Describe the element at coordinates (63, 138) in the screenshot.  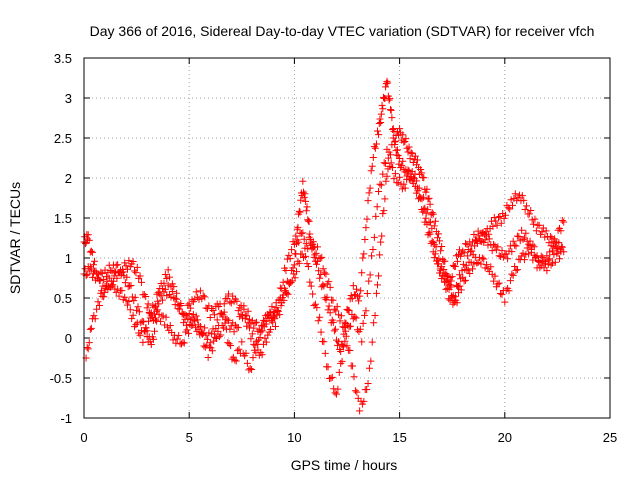
I see `y-tick-label: 2.5` at that location.